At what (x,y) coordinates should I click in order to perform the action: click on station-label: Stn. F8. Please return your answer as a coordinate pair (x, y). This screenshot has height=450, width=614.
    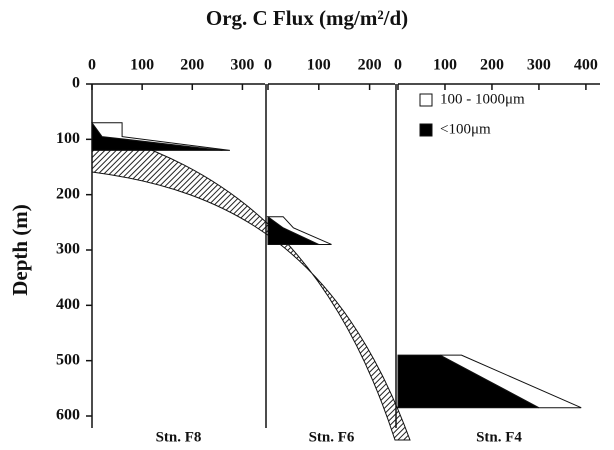
    Looking at the image, I should click on (179, 437).